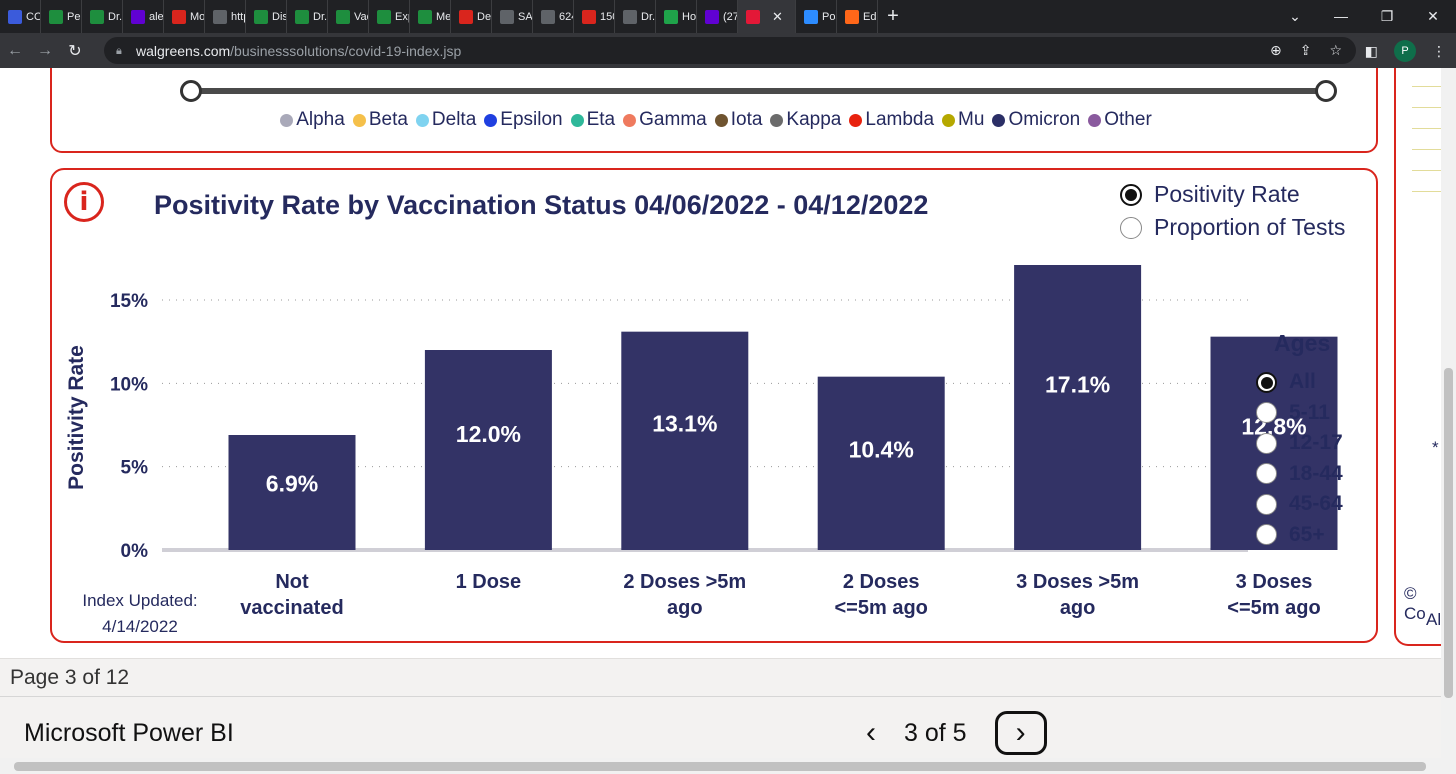 The image size is (1456, 774). Describe the element at coordinates (1299, 474) in the screenshot. I see `age-option: 18-44` at that location.